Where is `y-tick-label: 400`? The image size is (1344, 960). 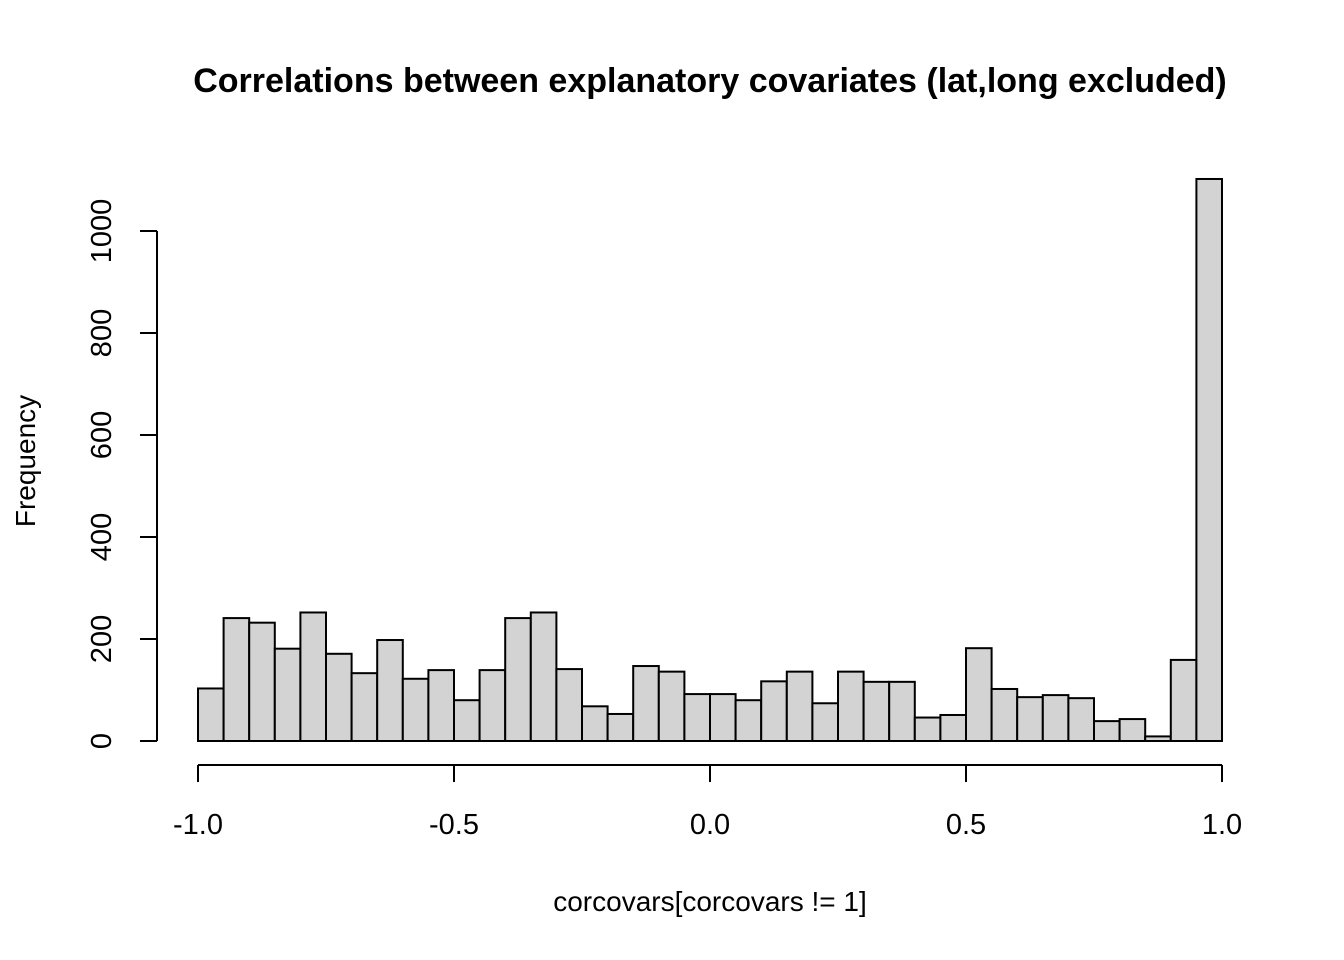 y-tick-label: 400 is located at coordinates (102, 537).